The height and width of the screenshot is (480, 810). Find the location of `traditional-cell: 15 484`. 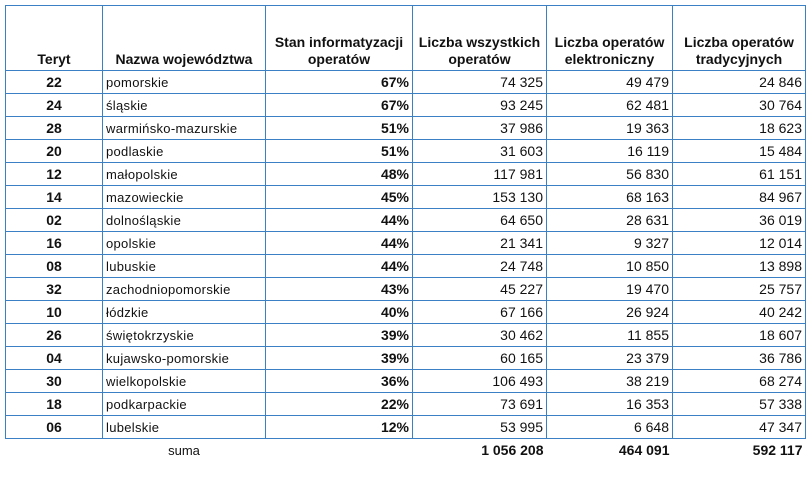

traditional-cell: 15 484 is located at coordinates (739, 151).